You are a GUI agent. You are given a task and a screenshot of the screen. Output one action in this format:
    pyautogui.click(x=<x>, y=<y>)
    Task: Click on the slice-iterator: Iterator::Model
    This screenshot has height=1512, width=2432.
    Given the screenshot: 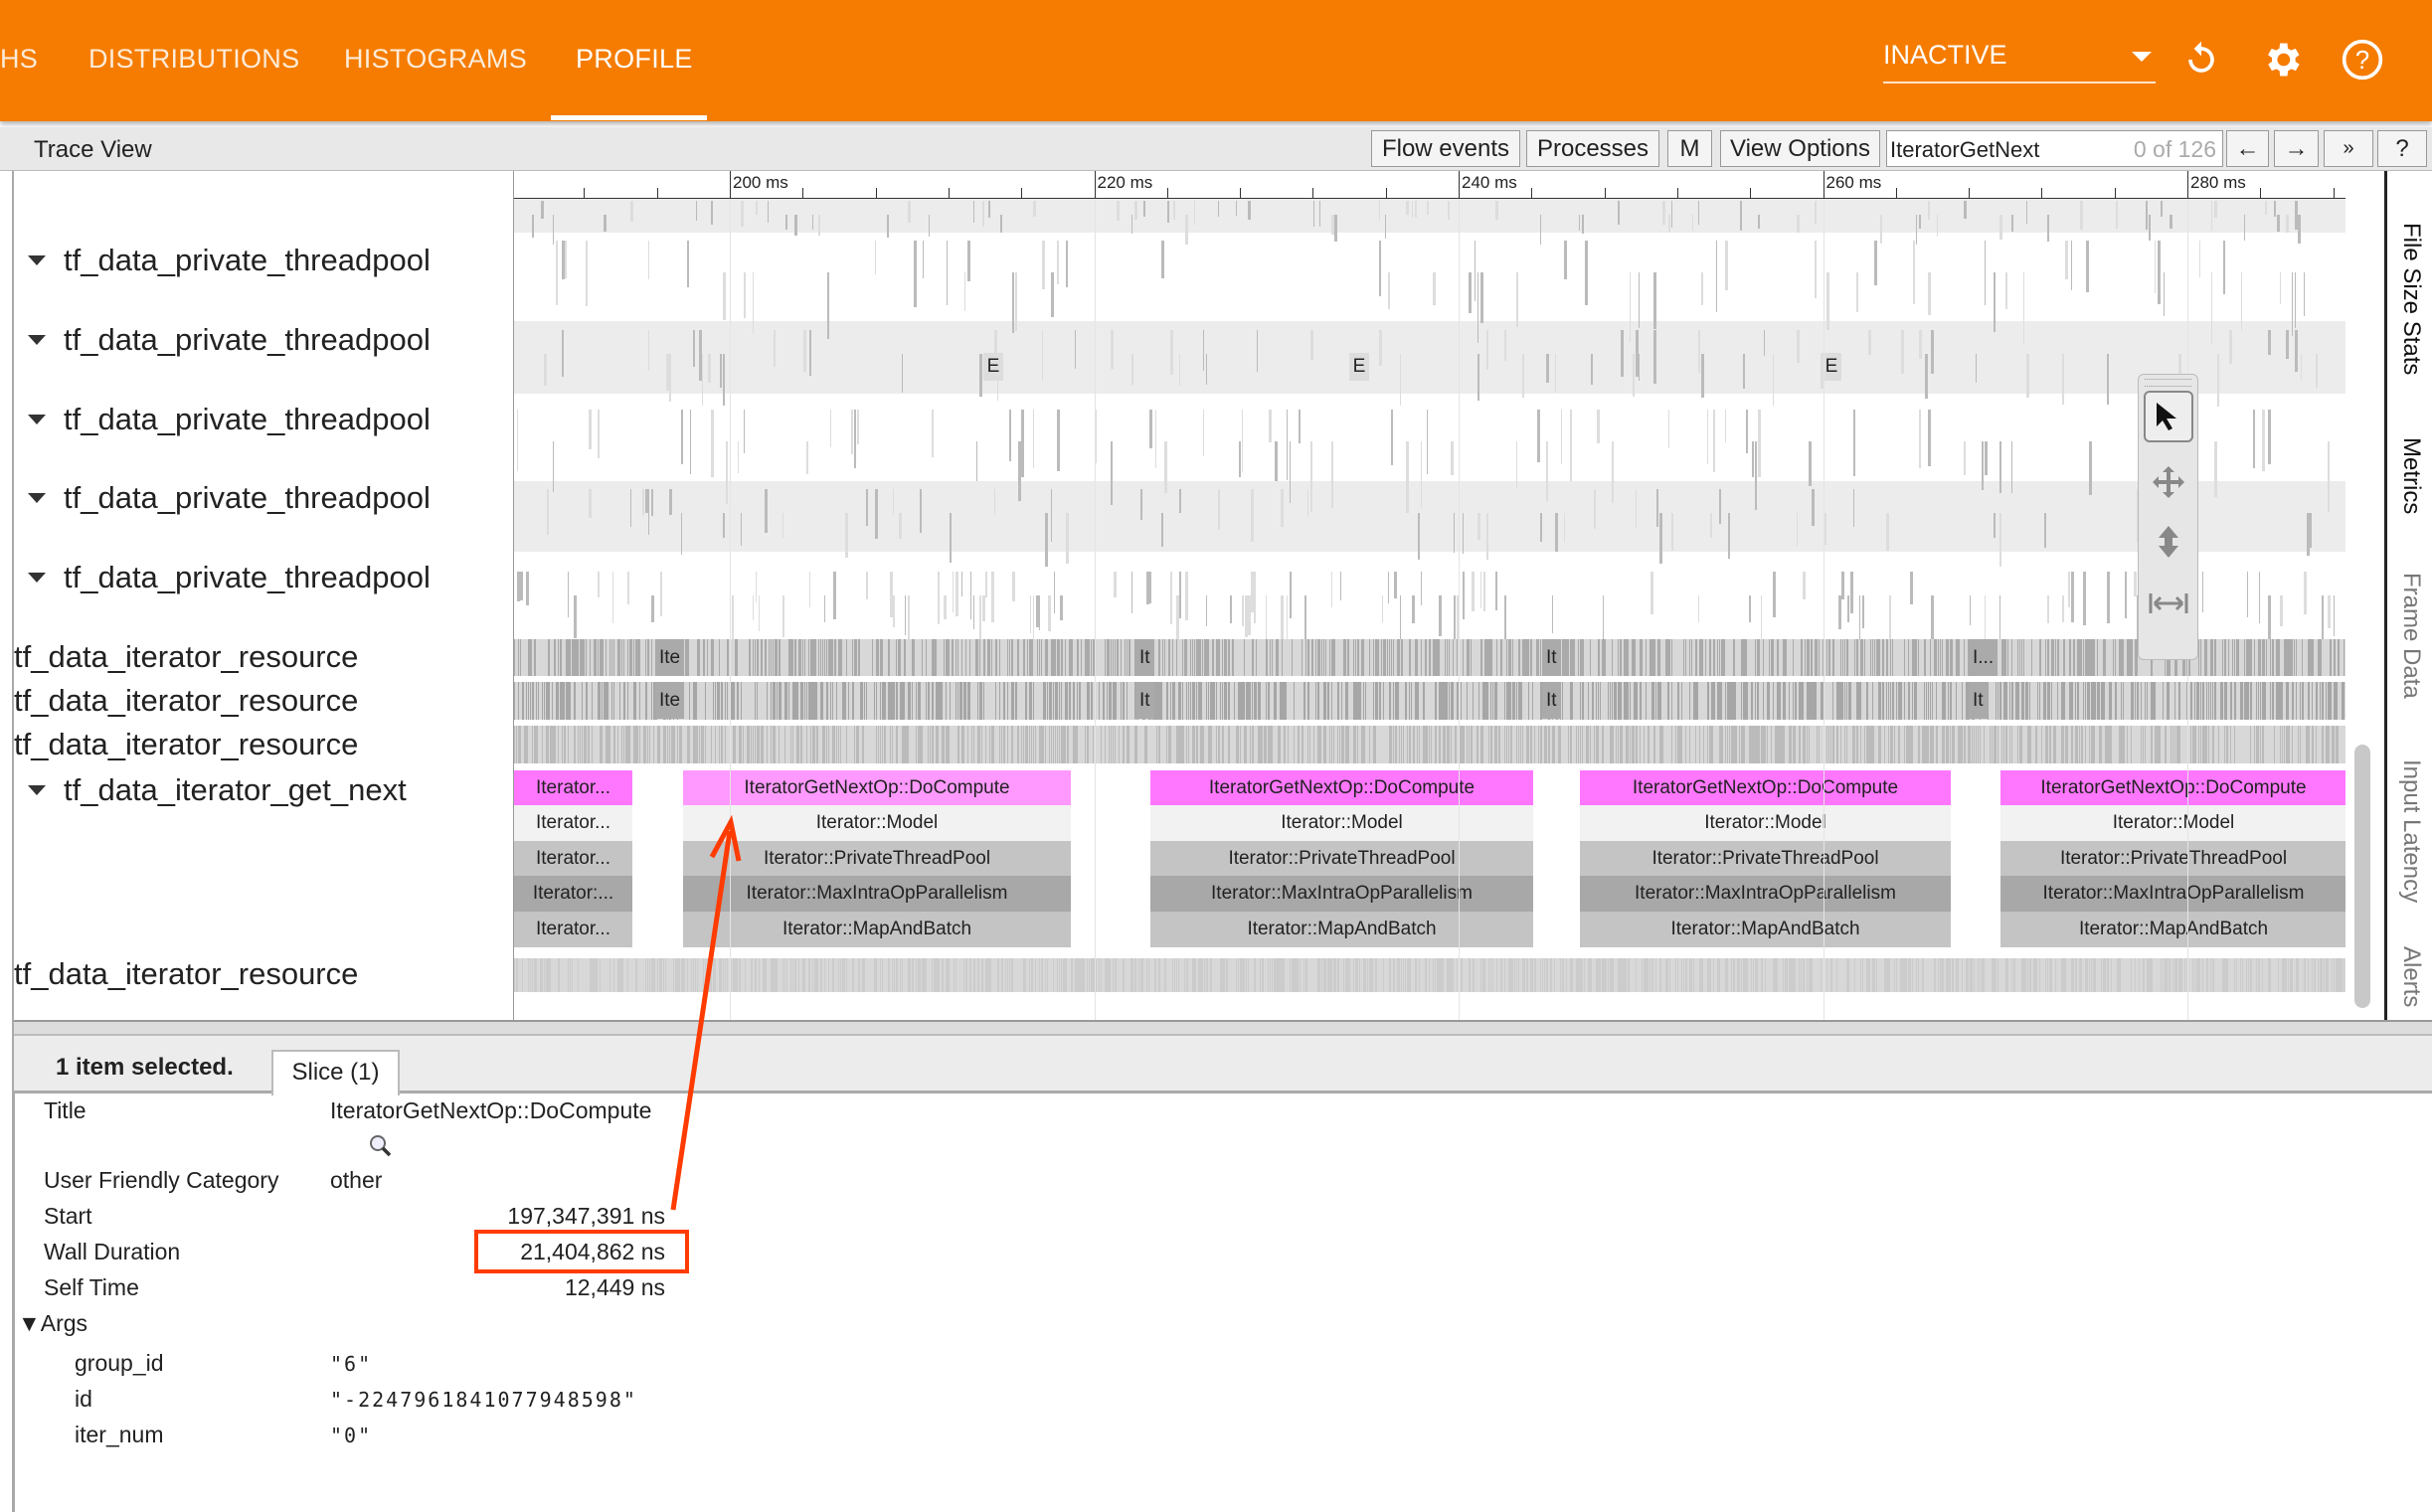 What is the action you would take?
    pyautogui.click(x=2172, y=823)
    